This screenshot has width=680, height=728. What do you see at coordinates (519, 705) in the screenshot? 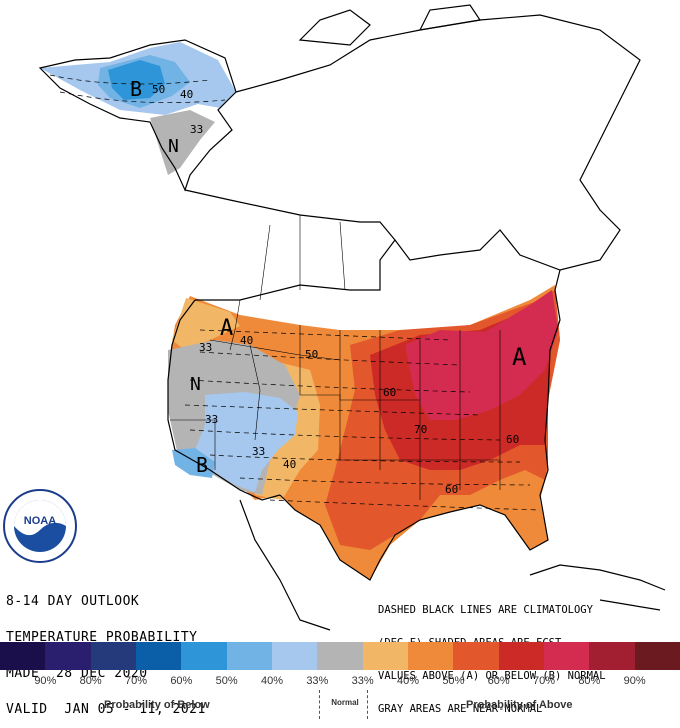
I see `above-caption: Probability of Above` at bounding box center [519, 705].